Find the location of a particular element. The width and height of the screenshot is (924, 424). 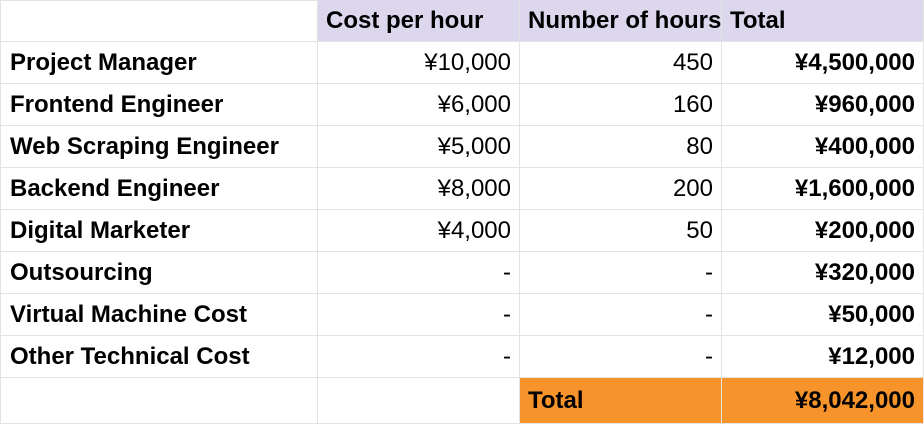

role-cell: Digital Marketer is located at coordinates (159, 231).